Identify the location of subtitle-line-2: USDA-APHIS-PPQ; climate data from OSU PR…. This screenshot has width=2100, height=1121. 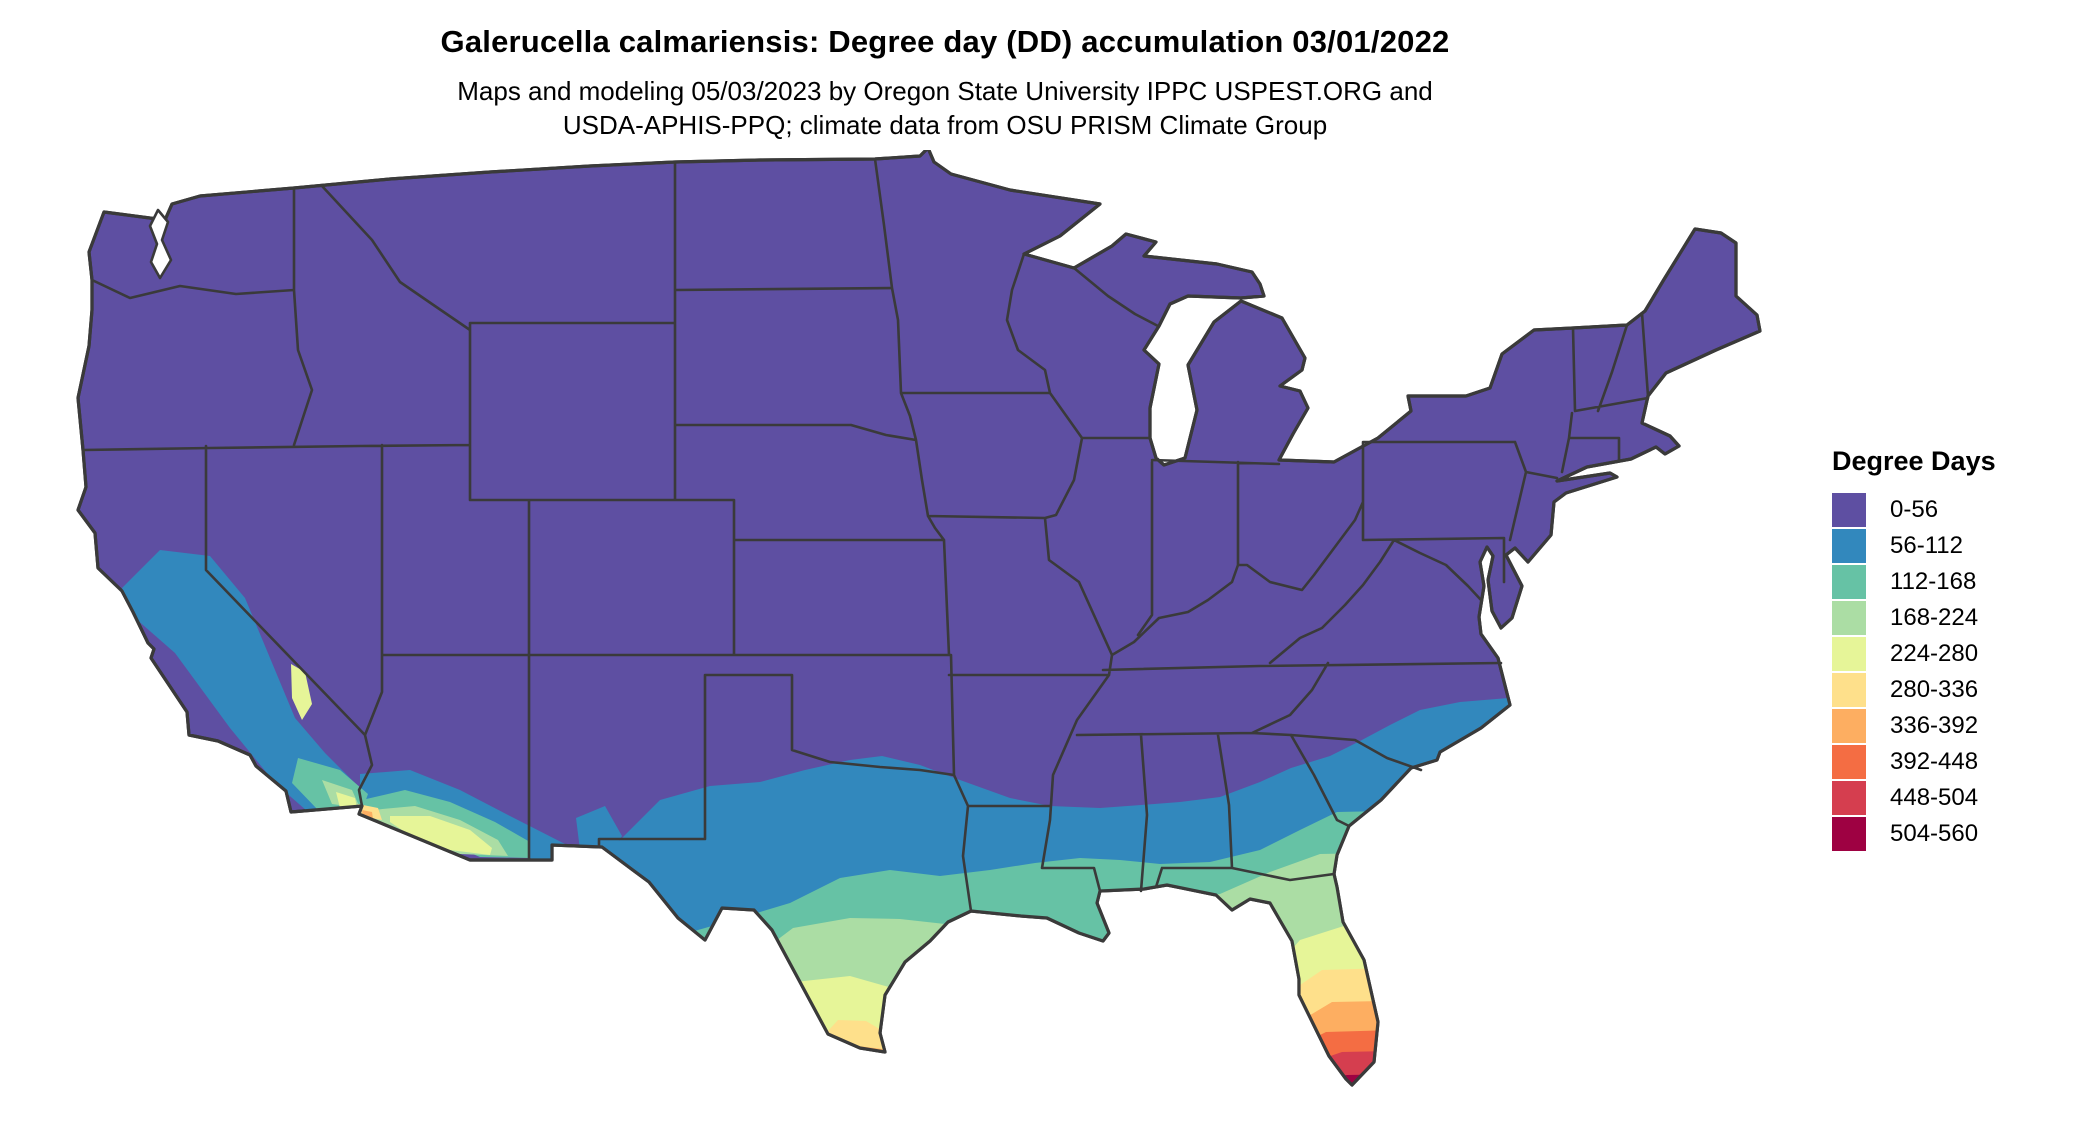
(945, 125).